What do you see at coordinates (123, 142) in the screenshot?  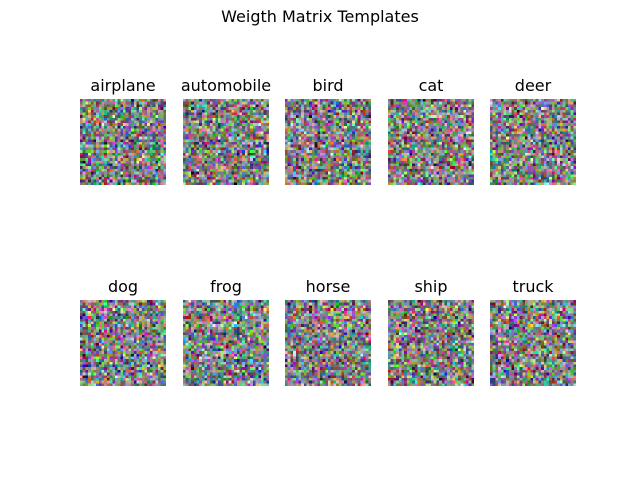 I see `template-image-airplane` at bounding box center [123, 142].